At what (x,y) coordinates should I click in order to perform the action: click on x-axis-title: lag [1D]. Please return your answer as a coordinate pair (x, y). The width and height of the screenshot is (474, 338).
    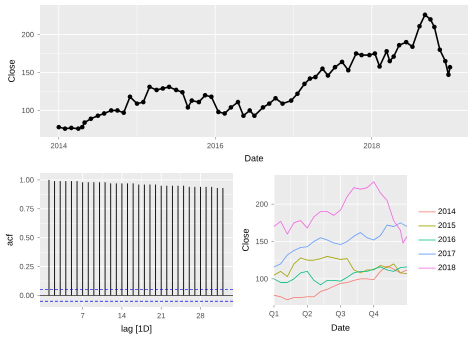
    Looking at the image, I should click on (137, 329).